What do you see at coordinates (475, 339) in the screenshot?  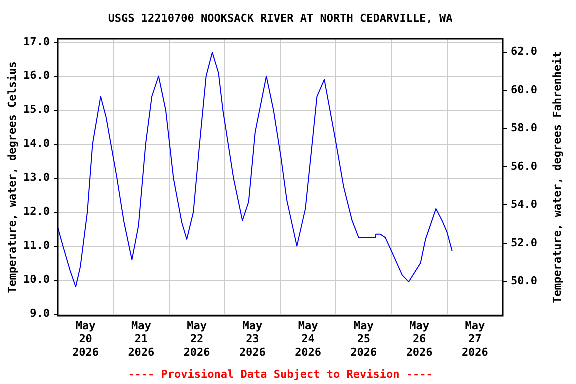 I see `x-tick-label: May 27 2026` at bounding box center [475, 339].